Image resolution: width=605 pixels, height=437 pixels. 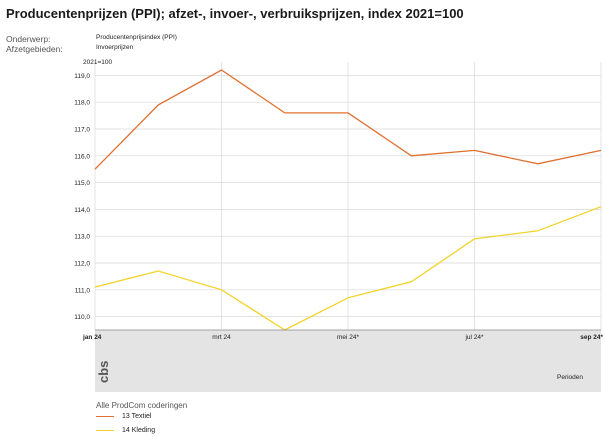 I want to click on legend-item-kleding: 14 Kleding, so click(x=125, y=430).